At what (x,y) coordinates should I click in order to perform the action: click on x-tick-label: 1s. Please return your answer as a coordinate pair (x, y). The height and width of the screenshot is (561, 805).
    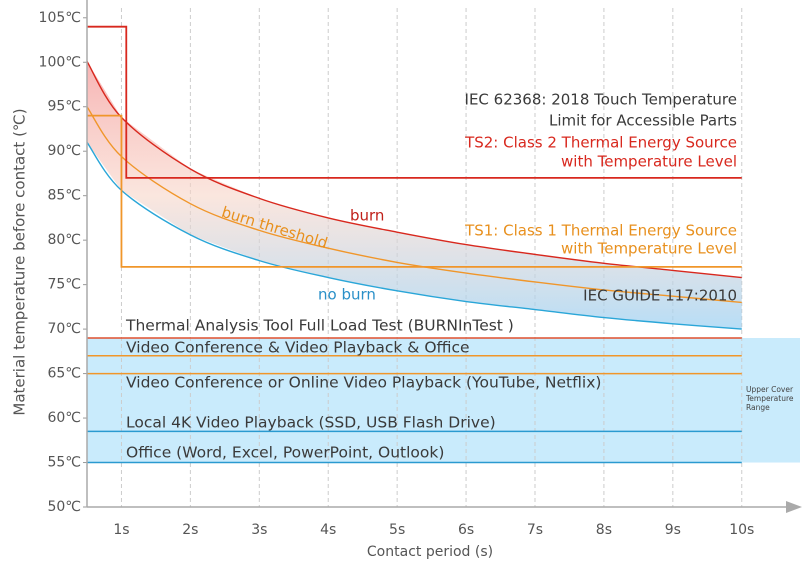
    Looking at the image, I should click on (121, 530).